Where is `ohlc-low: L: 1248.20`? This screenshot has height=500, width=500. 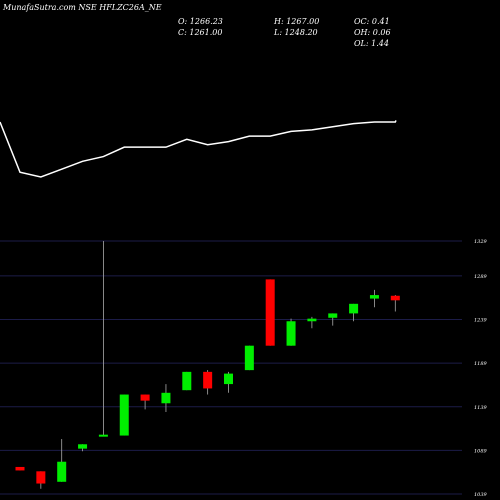
ohlc-low: L: 1248.20 is located at coordinates (296, 32).